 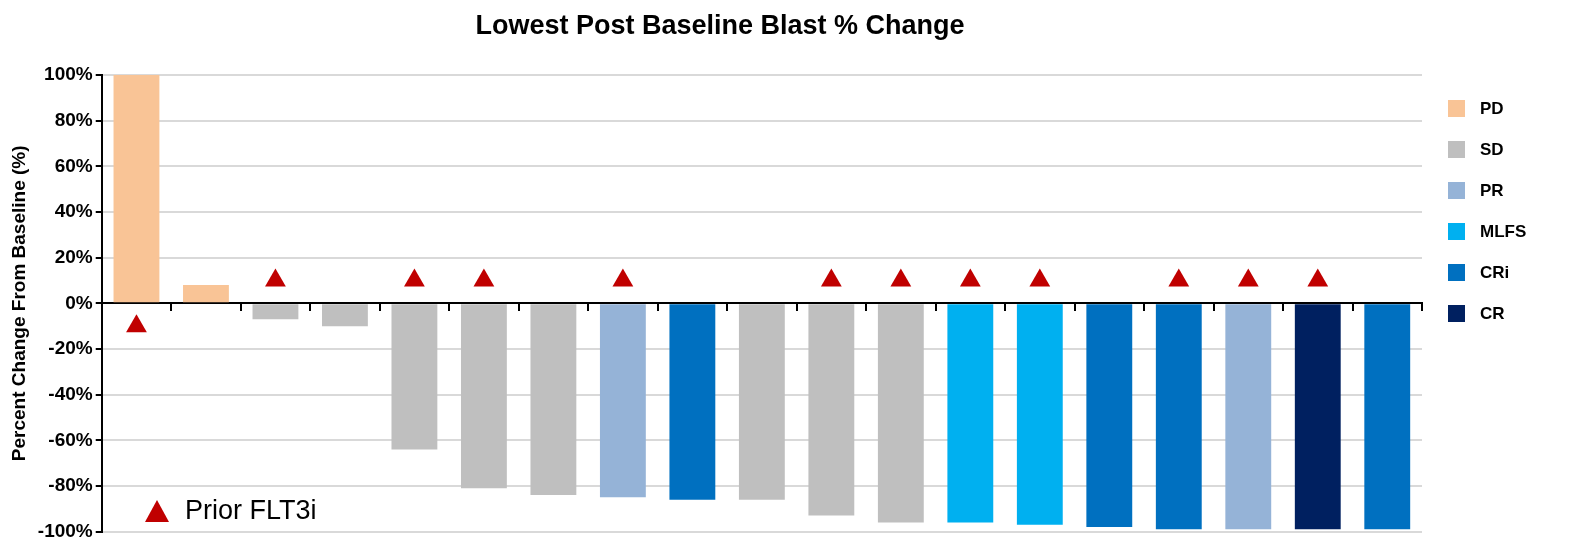 What do you see at coordinates (1492, 149) in the screenshot?
I see `legend-label: SD` at bounding box center [1492, 149].